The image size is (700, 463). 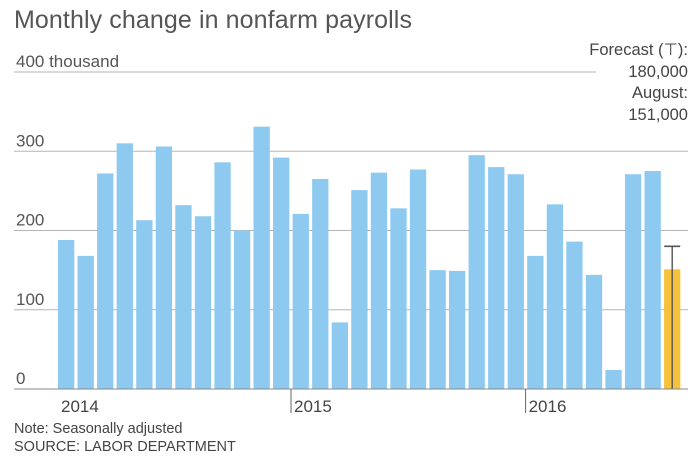 I want to click on actual-label: August:, so click(x=660, y=93).